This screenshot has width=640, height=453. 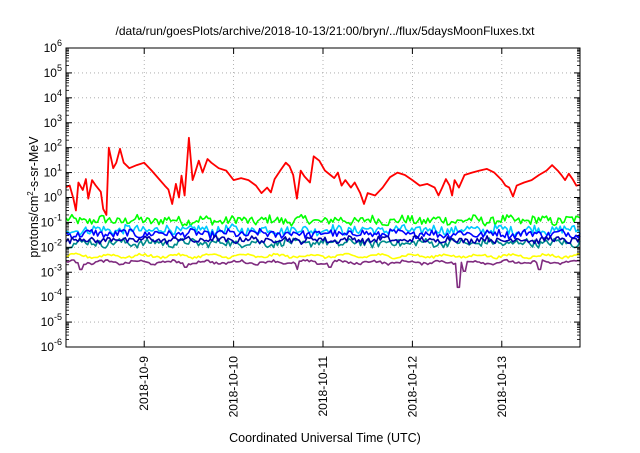 I want to click on y-tick-label: 10⁰, so click(x=53, y=196).